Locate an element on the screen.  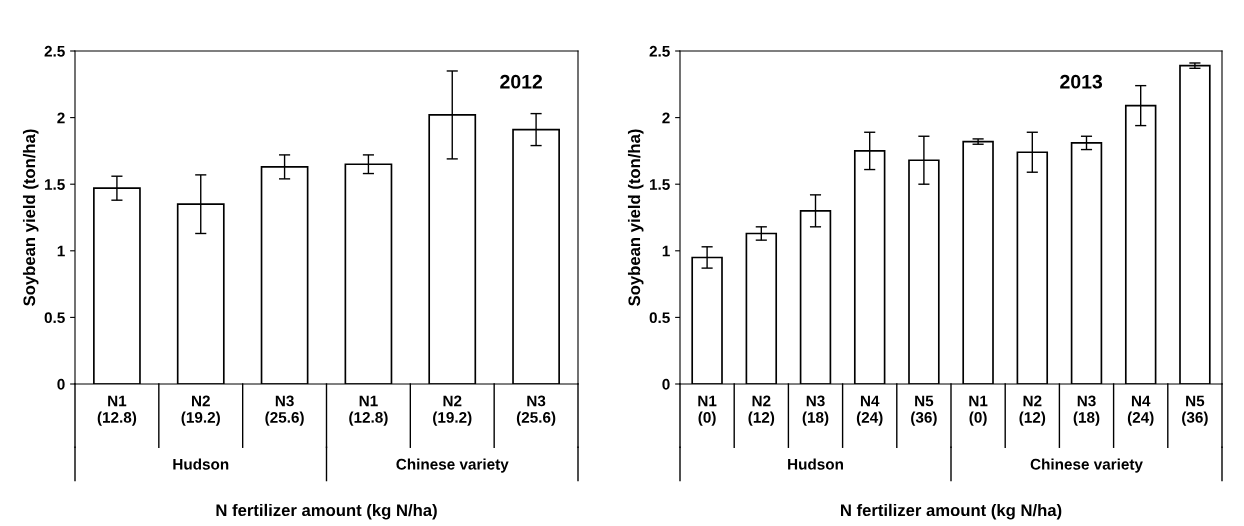
annotation: 2013 is located at coordinates (1081, 81).